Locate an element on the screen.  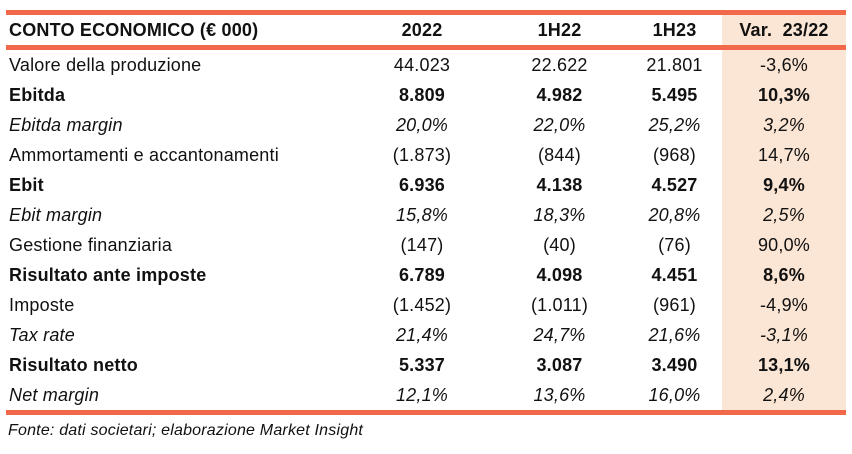
row-value: (1.452) is located at coordinates (422, 304).